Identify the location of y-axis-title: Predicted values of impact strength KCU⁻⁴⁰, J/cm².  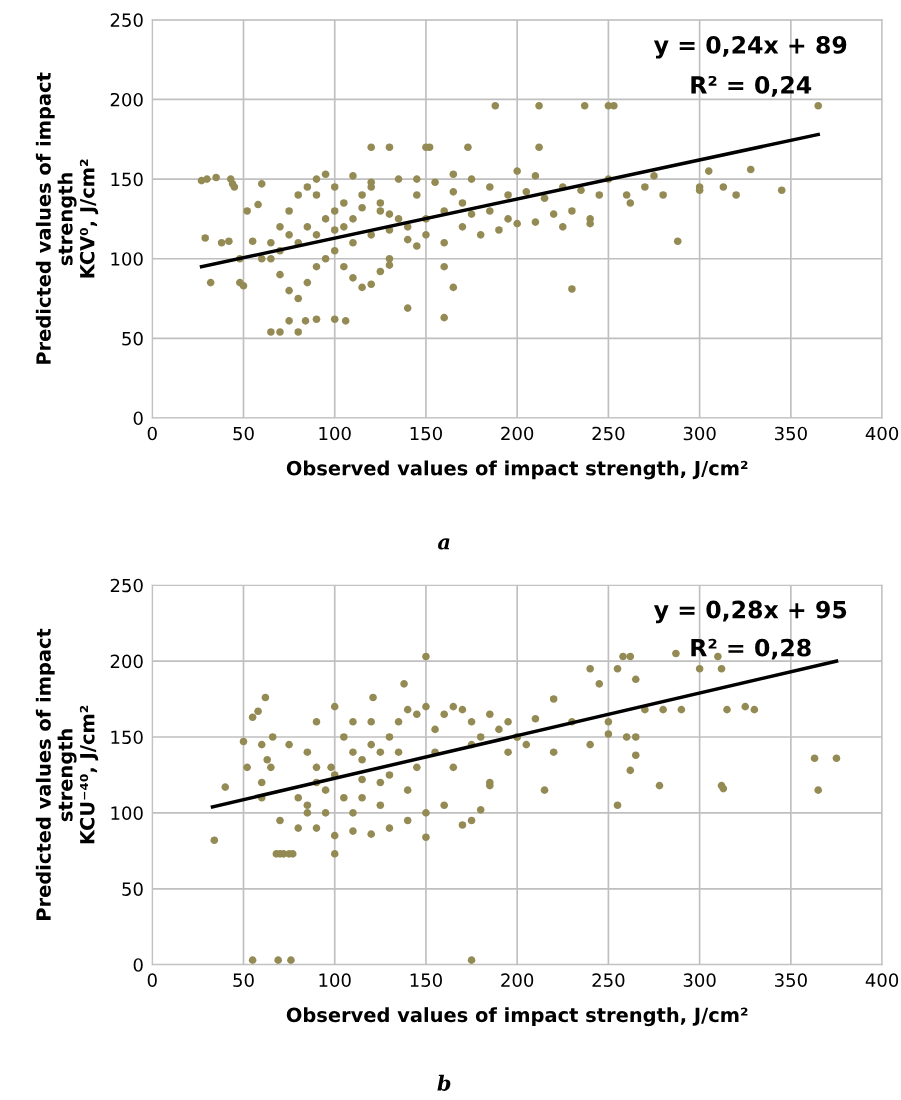
(67, 774).